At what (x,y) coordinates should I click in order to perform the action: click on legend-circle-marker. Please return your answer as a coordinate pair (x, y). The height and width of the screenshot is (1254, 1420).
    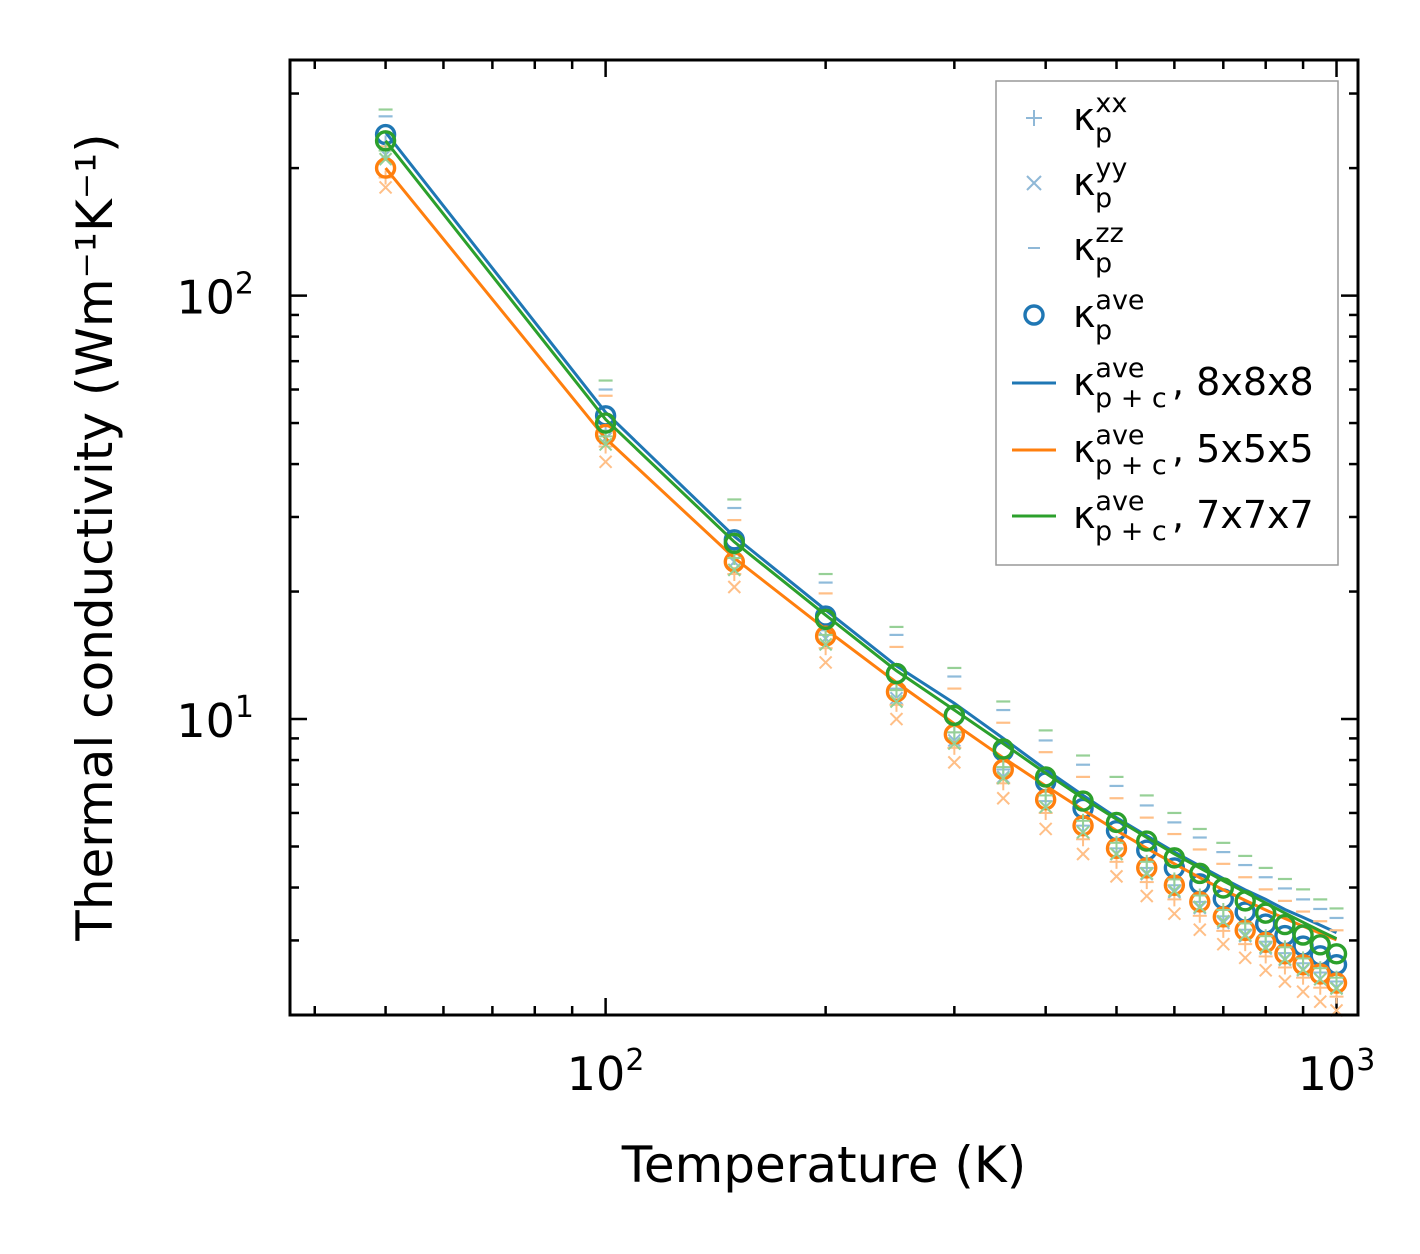
    Looking at the image, I should click on (1034, 315).